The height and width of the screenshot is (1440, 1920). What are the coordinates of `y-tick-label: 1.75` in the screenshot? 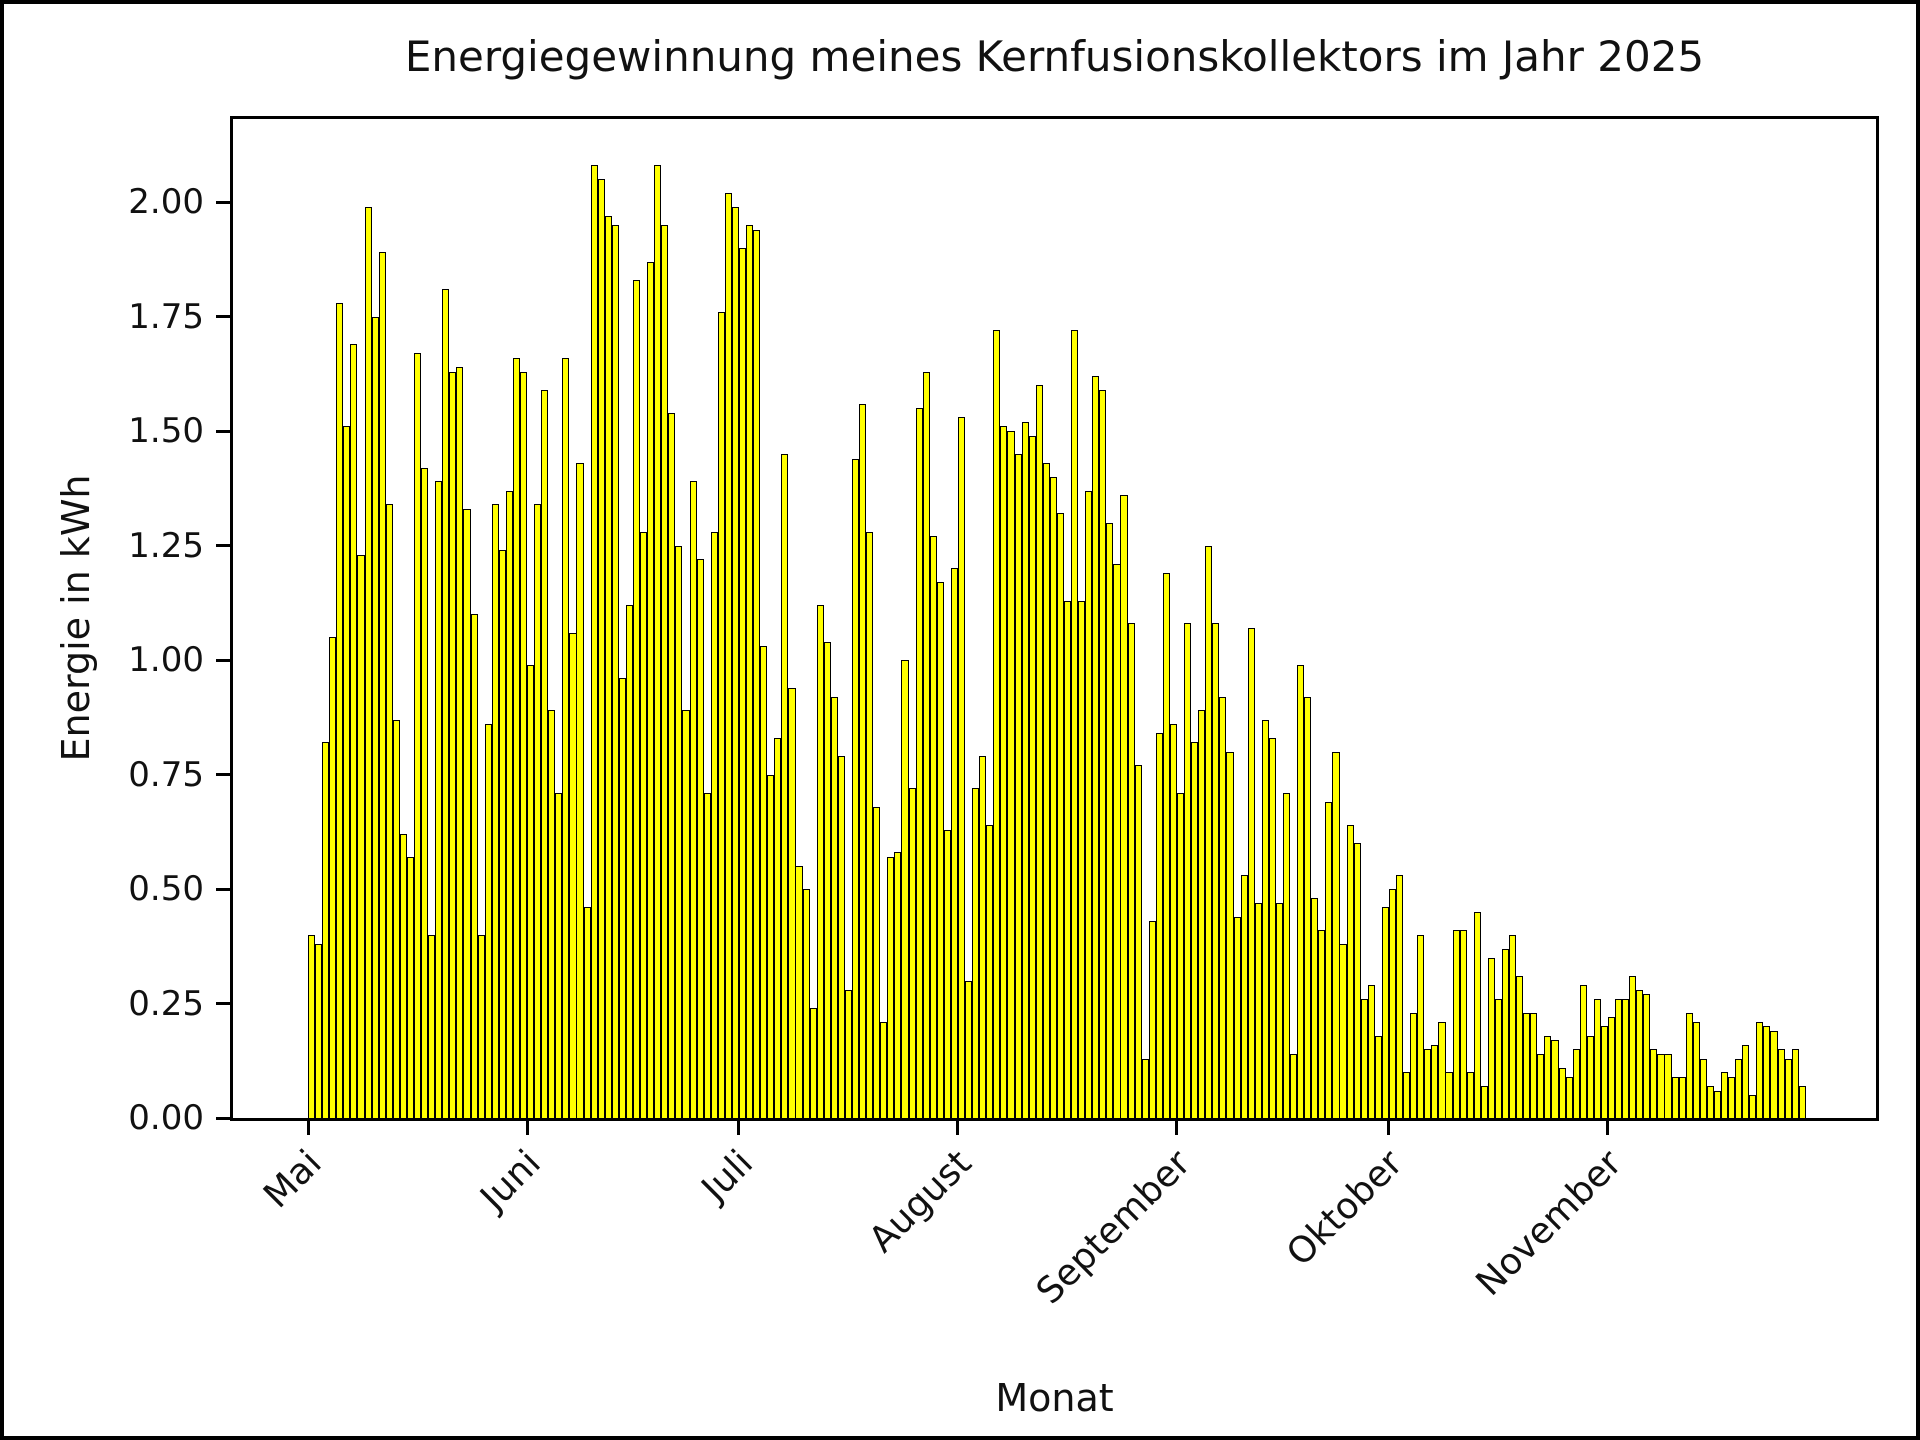 It's located at (166, 316).